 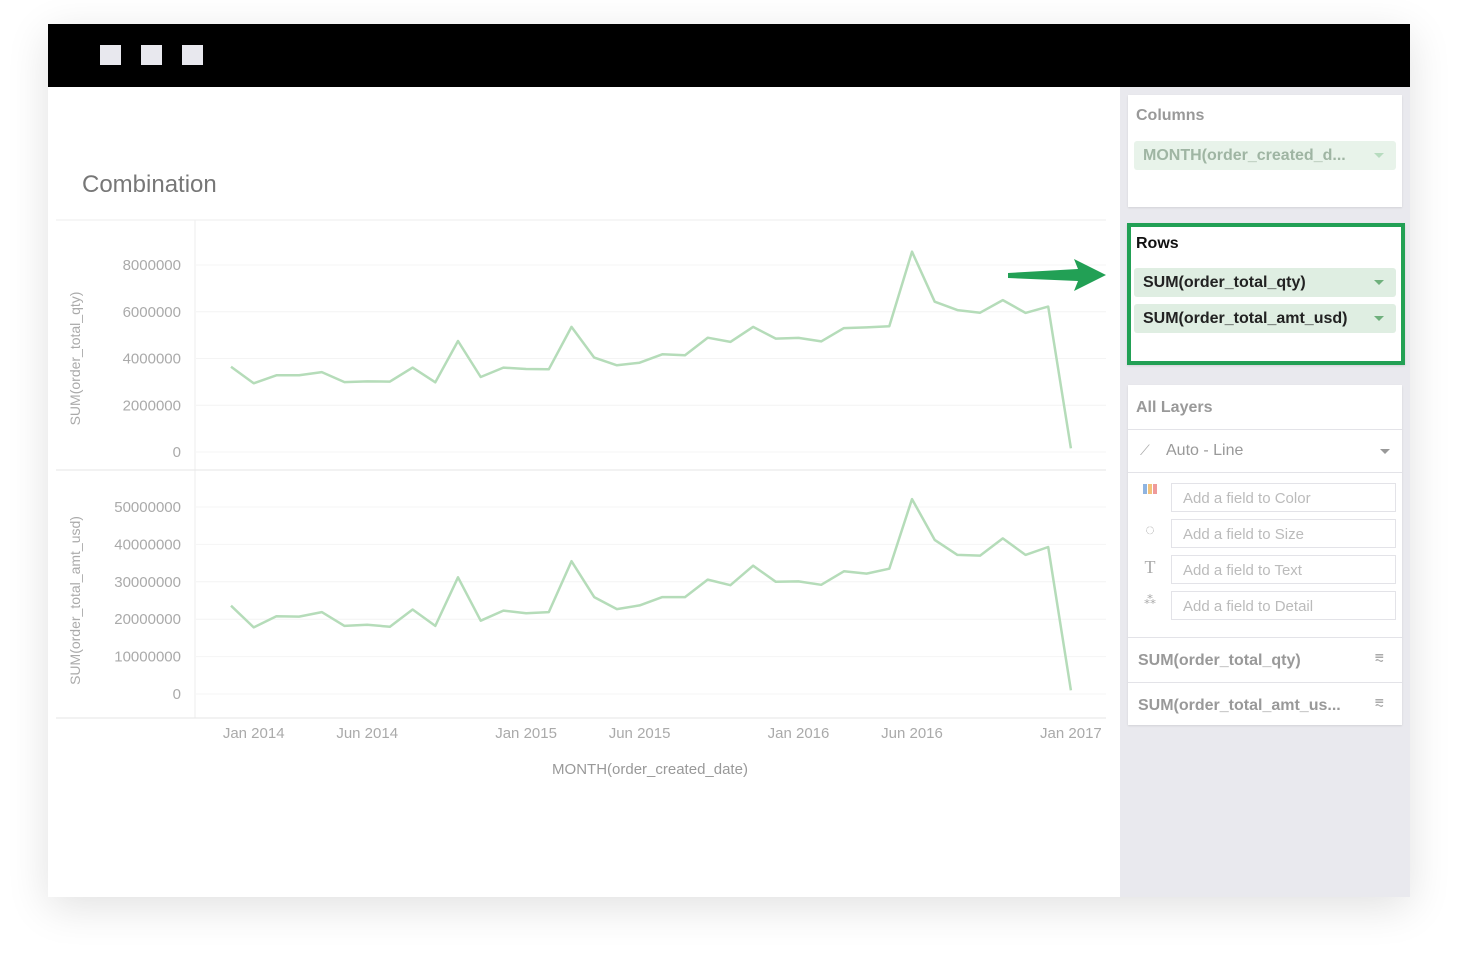 I want to click on detail-icon: ⁂, so click(x=1150, y=600).